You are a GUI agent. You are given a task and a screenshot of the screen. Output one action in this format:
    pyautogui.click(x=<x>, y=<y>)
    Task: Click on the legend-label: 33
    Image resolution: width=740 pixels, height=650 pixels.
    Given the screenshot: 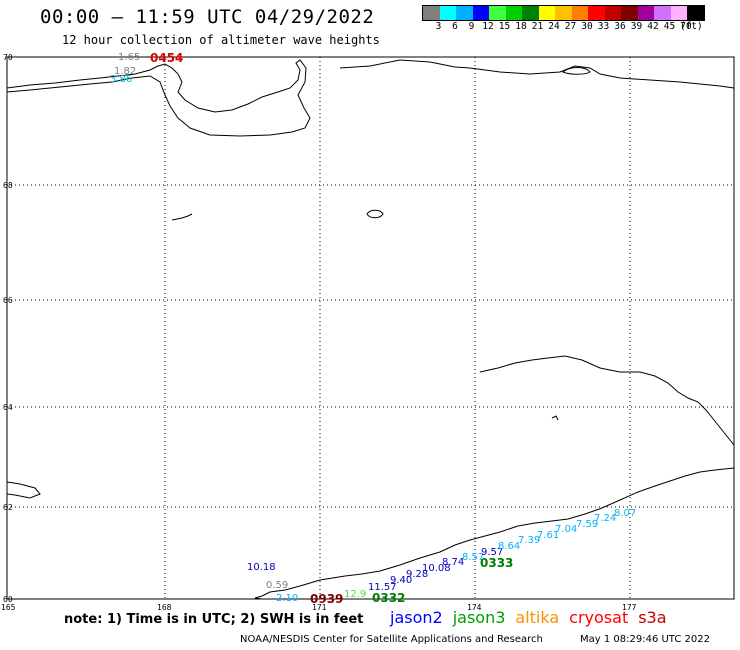 What is the action you would take?
    pyautogui.click(x=603, y=26)
    